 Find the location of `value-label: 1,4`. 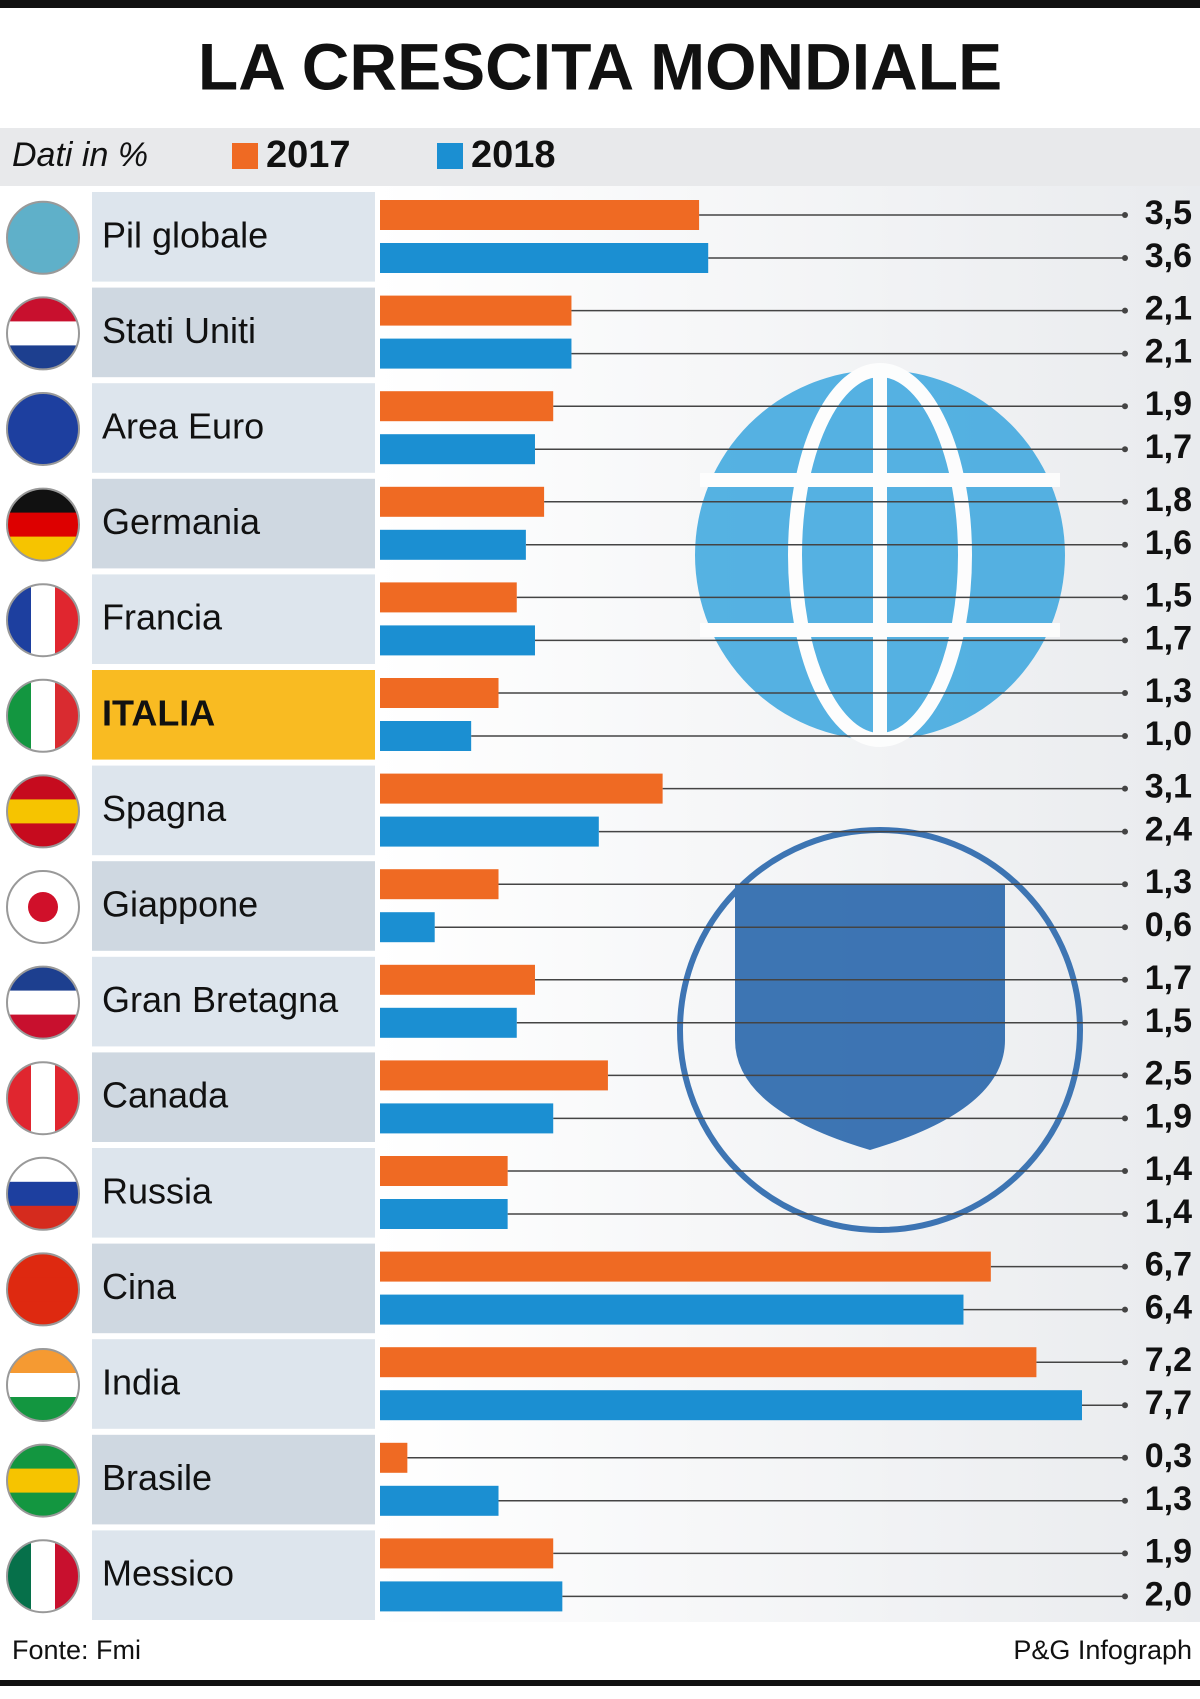

value-label: 1,4 is located at coordinates (1168, 1212).